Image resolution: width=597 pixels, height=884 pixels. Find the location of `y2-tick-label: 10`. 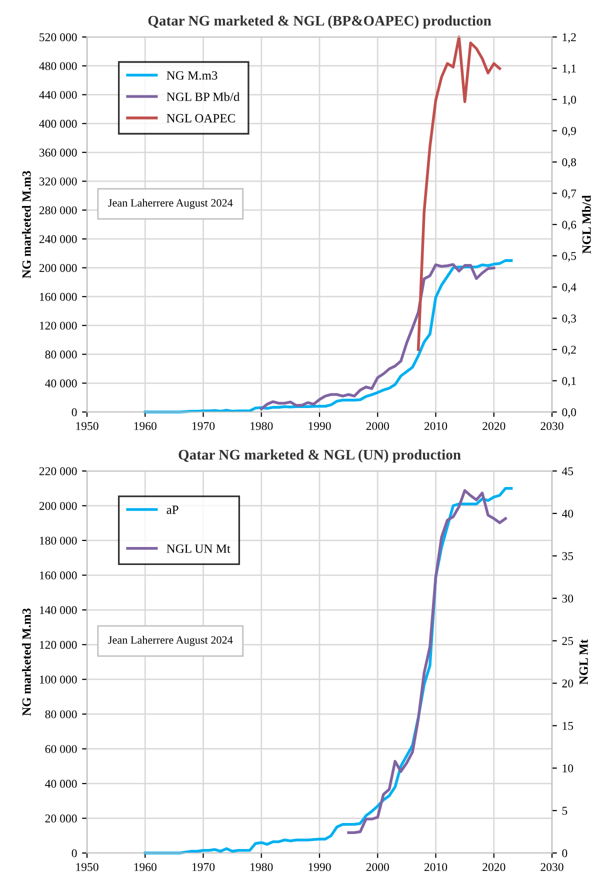

y2-tick-label: 10 is located at coordinates (568, 768).